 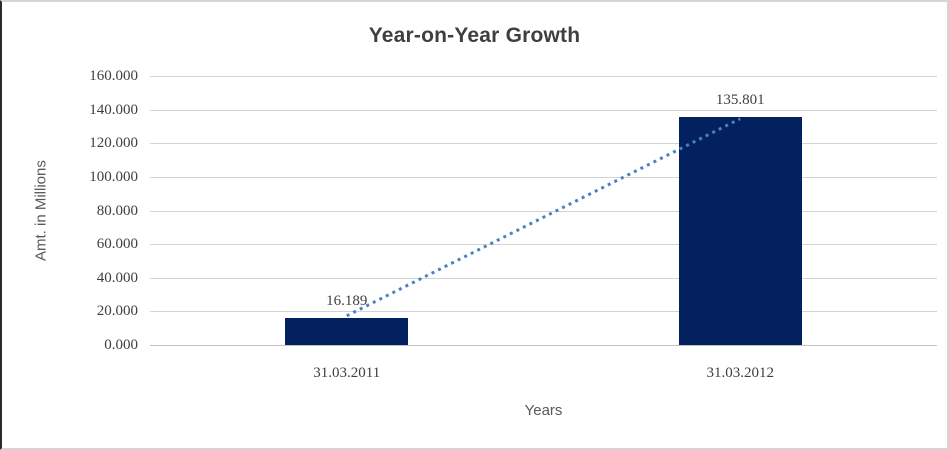 What do you see at coordinates (113, 109) in the screenshot?
I see `y-tick-label: 140.000` at bounding box center [113, 109].